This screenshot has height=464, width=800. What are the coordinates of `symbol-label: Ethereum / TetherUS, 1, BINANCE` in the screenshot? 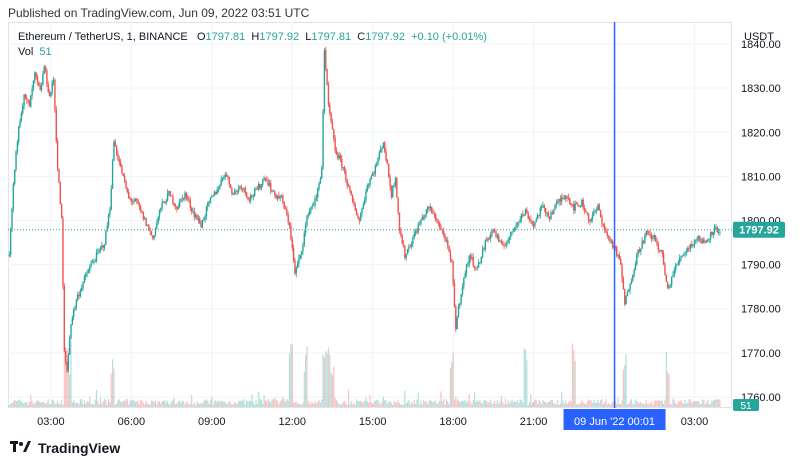 It's located at (103, 37).